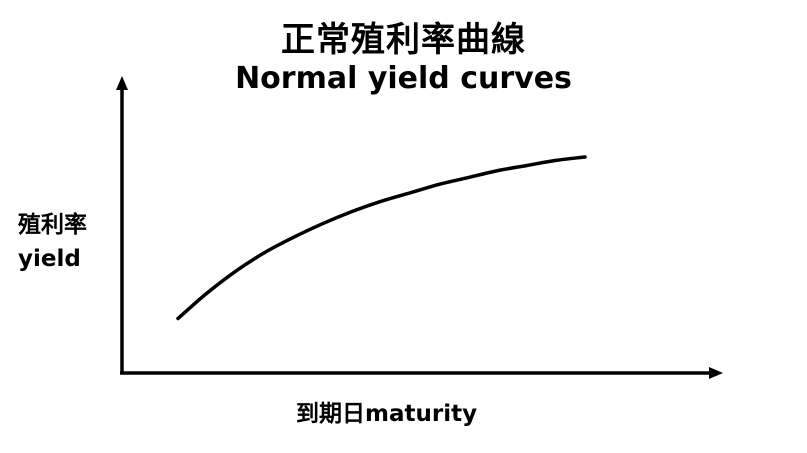  I want to click on x-axis-label: 到期日maturity, so click(387, 414).